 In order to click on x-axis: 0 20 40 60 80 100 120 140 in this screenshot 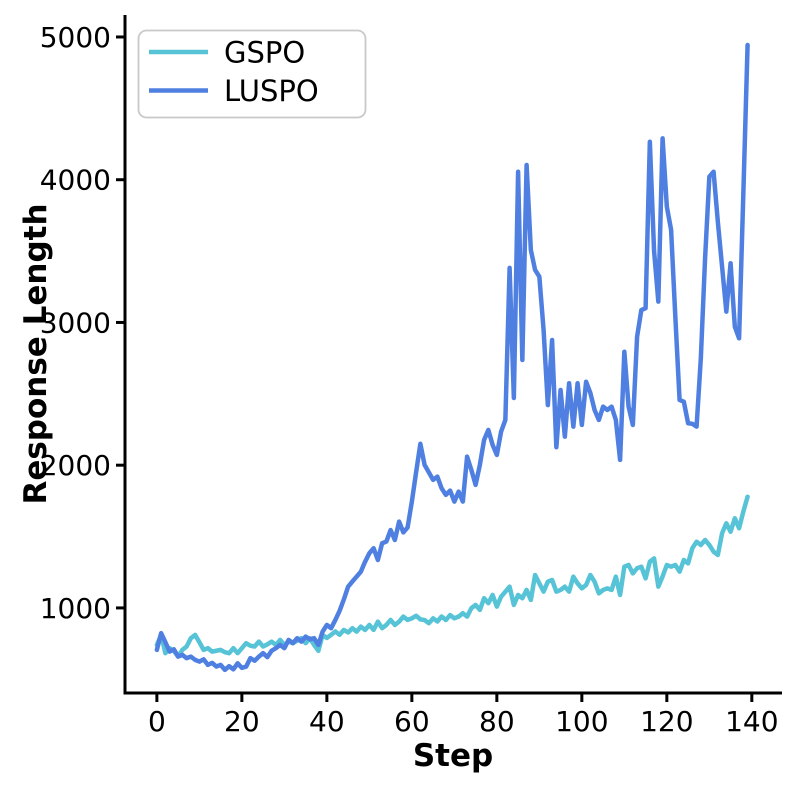, I will do `click(463, 715)`.